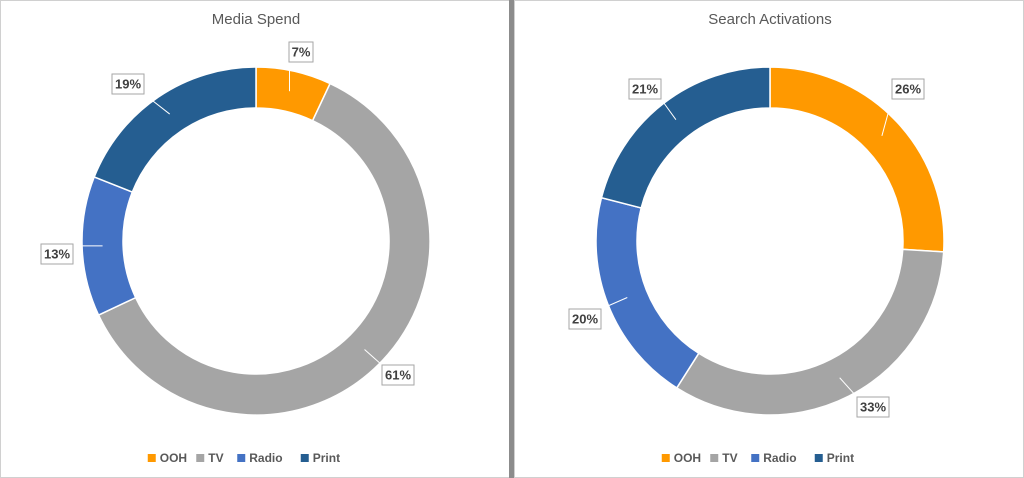 The width and height of the screenshot is (1024, 478). I want to click on media-spend-data-label-box-radio, so click(57, 254).